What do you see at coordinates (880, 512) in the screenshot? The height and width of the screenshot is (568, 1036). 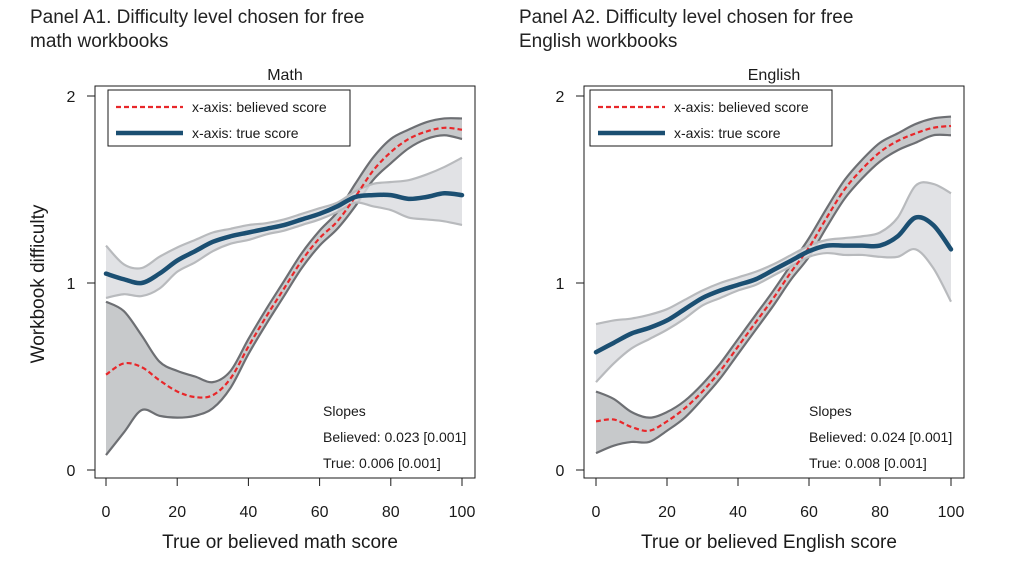 I see `panel-2-x-tick-label-80: 80` at bounding box center [880, 512].